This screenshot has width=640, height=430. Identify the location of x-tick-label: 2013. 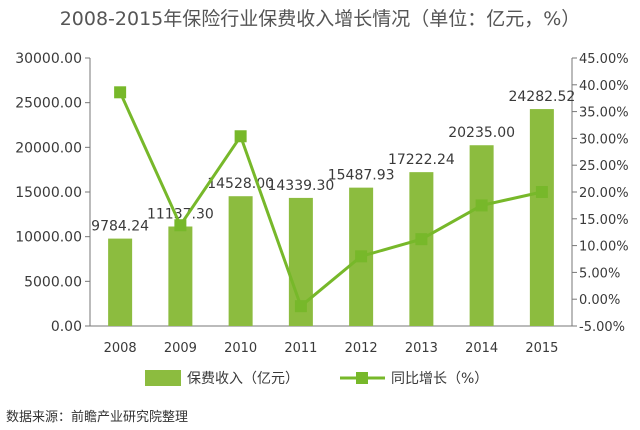
(421, 348).